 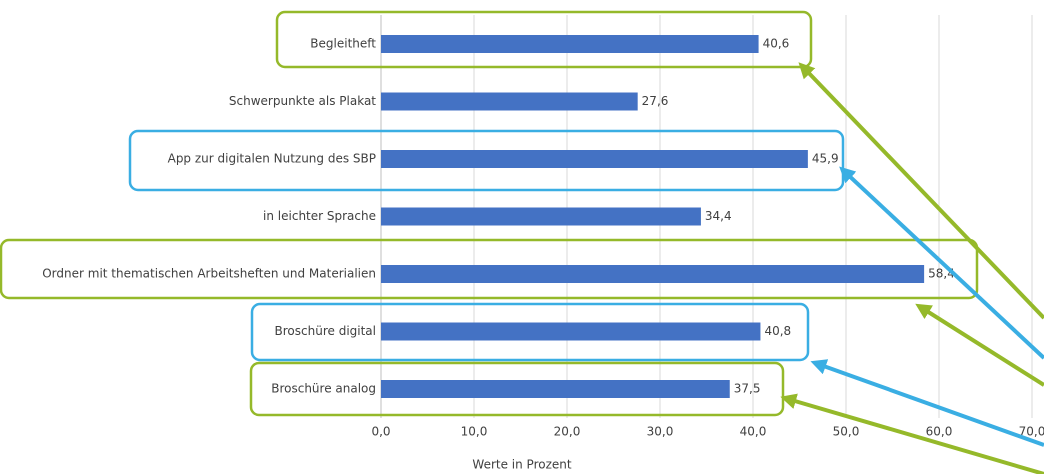 I want to click on x-tick-label: 0,0, so click(x=380, y=432).